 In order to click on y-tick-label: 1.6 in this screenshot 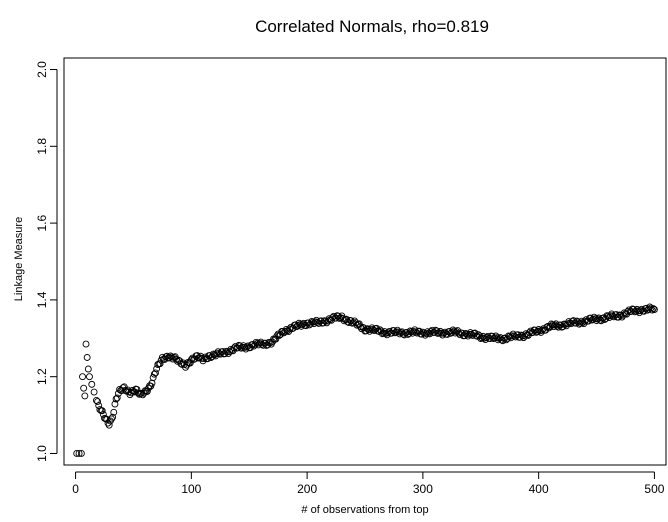, I will do `click(42, 222)`.